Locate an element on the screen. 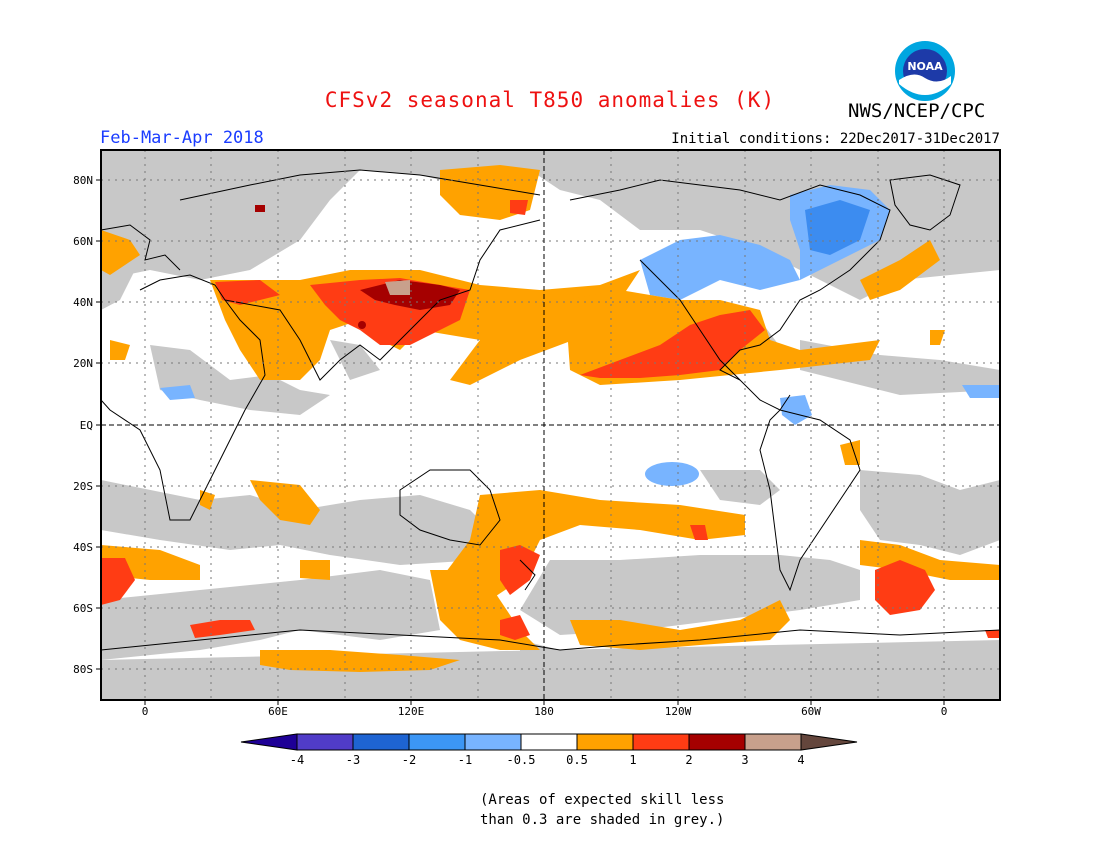 Image resolution: width=1100 pixels, height=850 pixels. colorbar-label: -1 is located at coordinates (465, 760).